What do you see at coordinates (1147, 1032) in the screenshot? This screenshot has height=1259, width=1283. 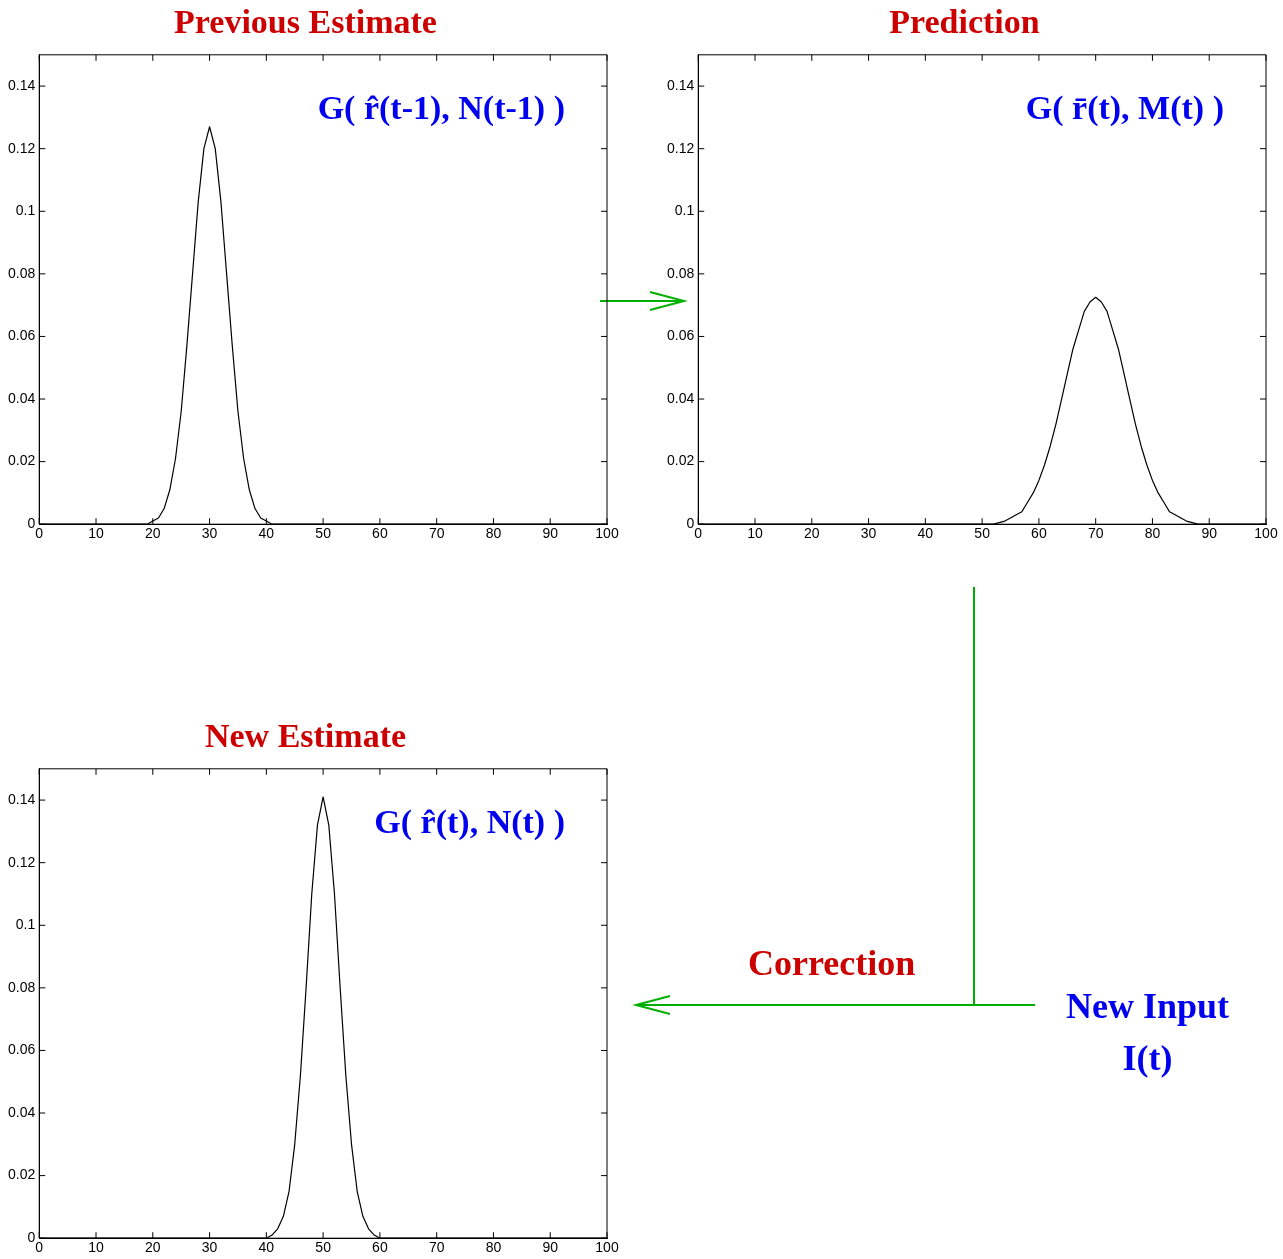 I see `text: New Input I(t)` at bounding box center [1147, 1032].